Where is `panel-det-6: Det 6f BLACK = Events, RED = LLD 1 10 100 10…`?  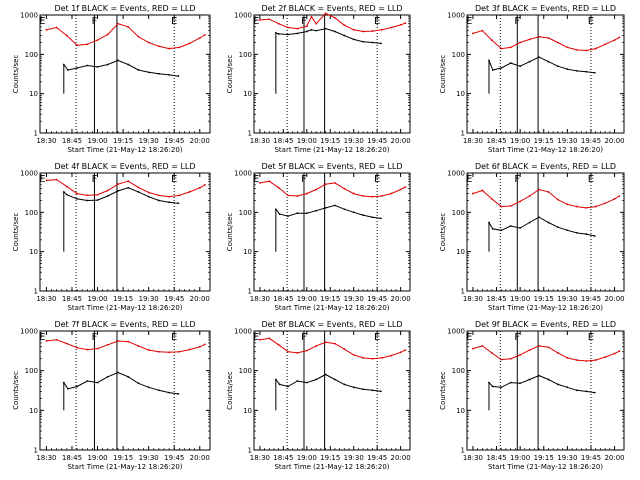 panel-det-6: Det 6f BLACK = Events, RED = LLD 1 10 100 10… is located at coordinates (532, 237).